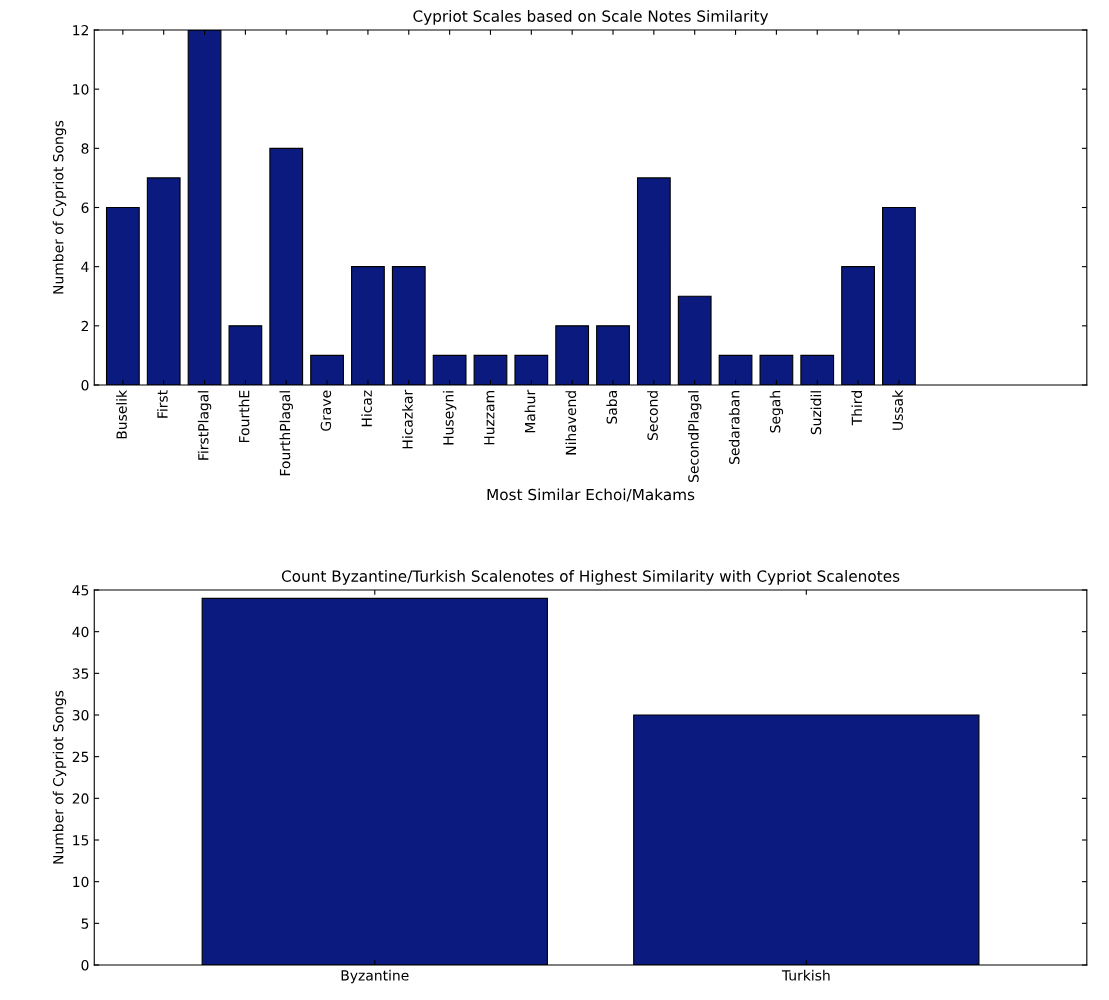 The image size is (1109, 1000). Describe the element at coordinates (80, 798) in the screenshot. I see `y-tick-label: 20` at that location.